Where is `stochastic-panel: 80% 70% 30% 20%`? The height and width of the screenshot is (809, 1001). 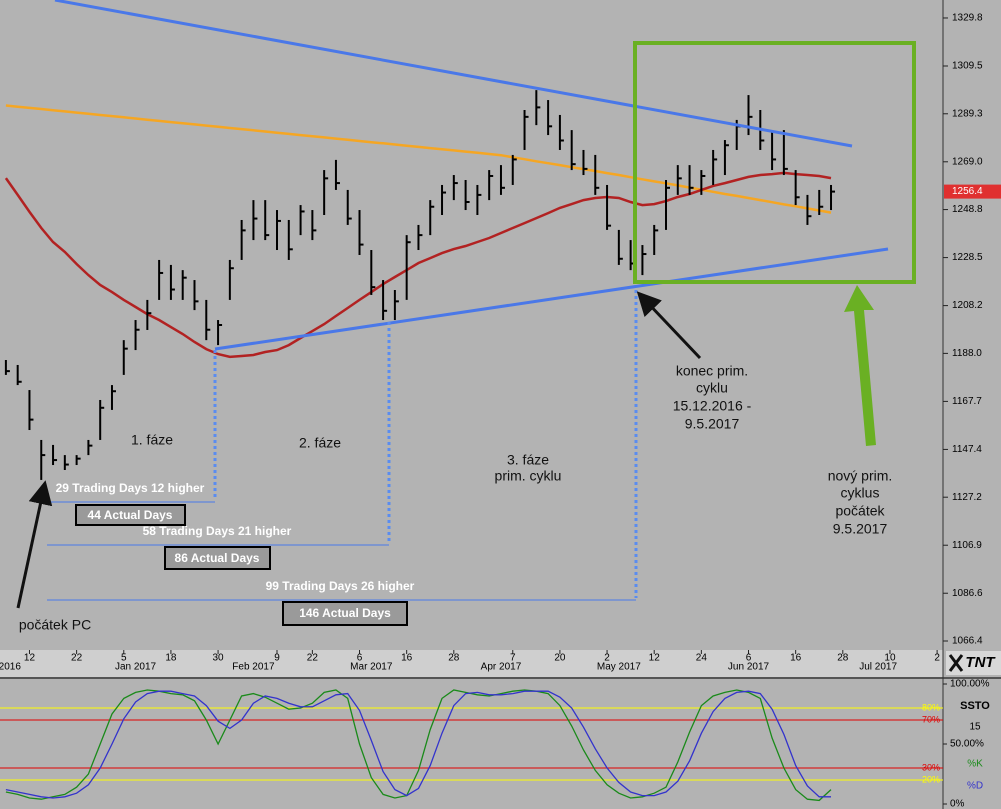
stochastic-panel: 80% 70% 30% 20% is located at coordinates (471, 745).